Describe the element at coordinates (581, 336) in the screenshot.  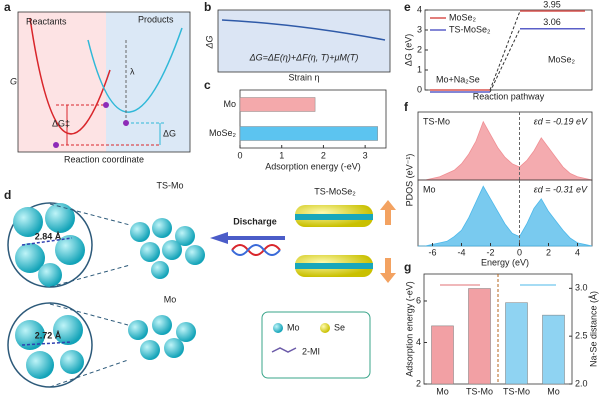
I see `y2-tick-label: 2.5` at that location.